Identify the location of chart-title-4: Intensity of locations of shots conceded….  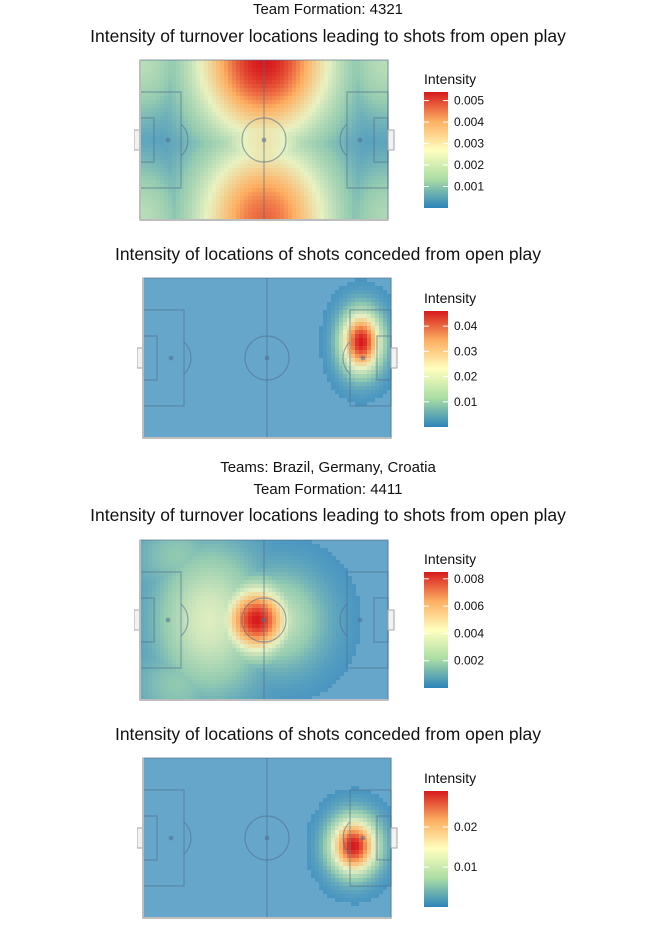
(328, 734).